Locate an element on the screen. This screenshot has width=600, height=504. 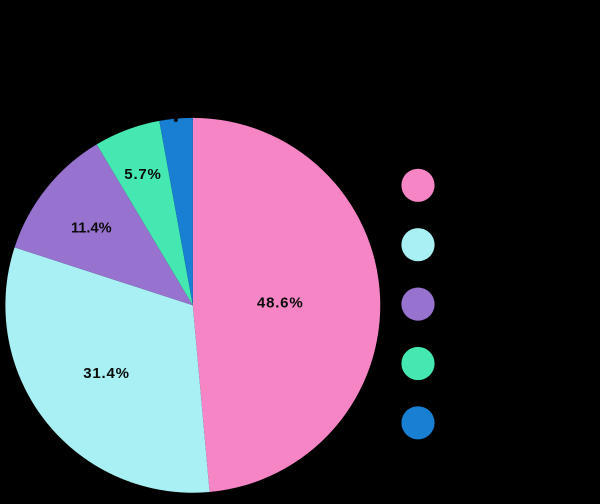
svg-text: 11.4% is located at coordinates (91, 228).